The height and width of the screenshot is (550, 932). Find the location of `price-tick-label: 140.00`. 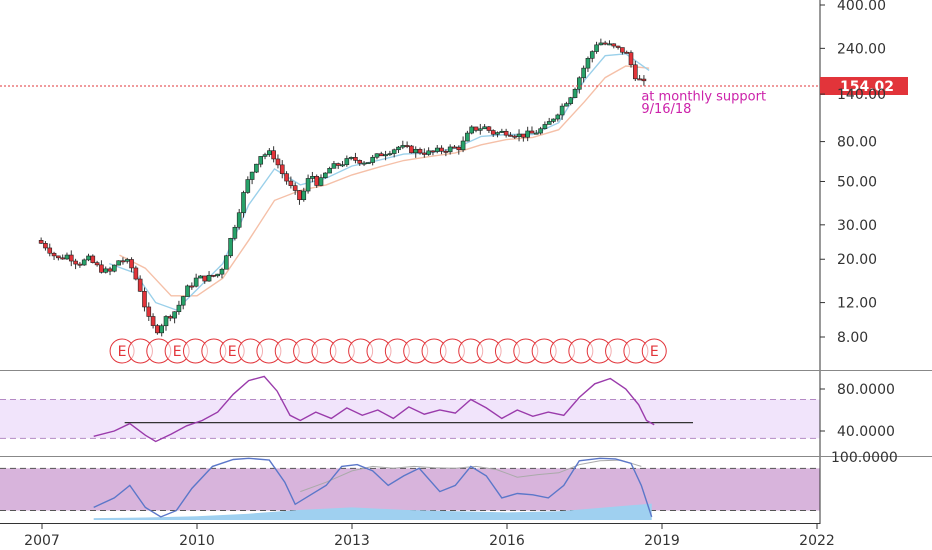

price-tick-label: 140.00 is located at coordinates (861, 95).